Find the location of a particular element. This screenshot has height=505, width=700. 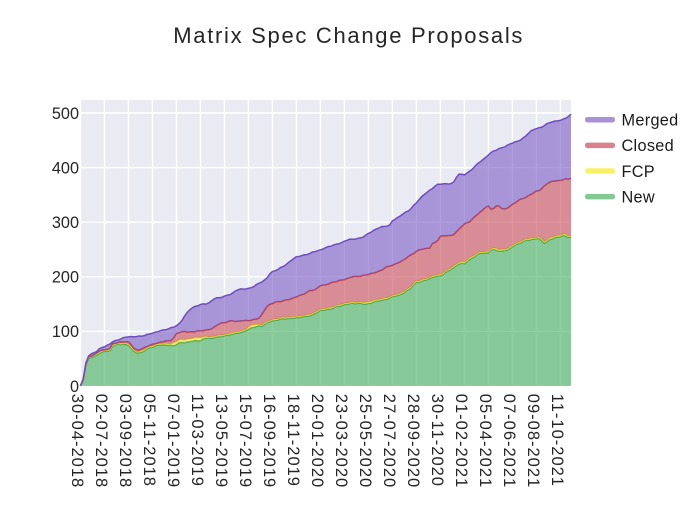

svg-text: 400 is located at coordinates (65, 168).